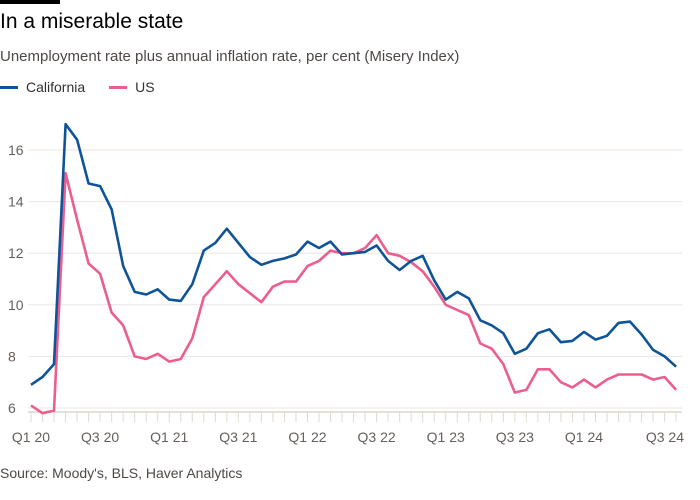 This screenshot has height=500, width=700. I want to click on x-tick-label: Q3 22, so click(377, 437).